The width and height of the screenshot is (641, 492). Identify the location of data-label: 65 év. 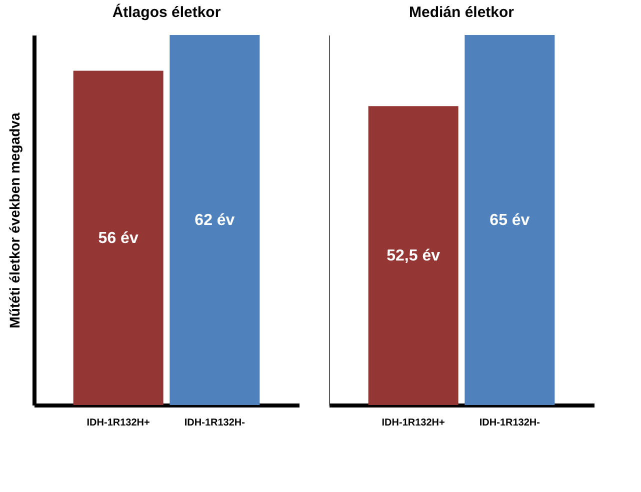
(510, 220).